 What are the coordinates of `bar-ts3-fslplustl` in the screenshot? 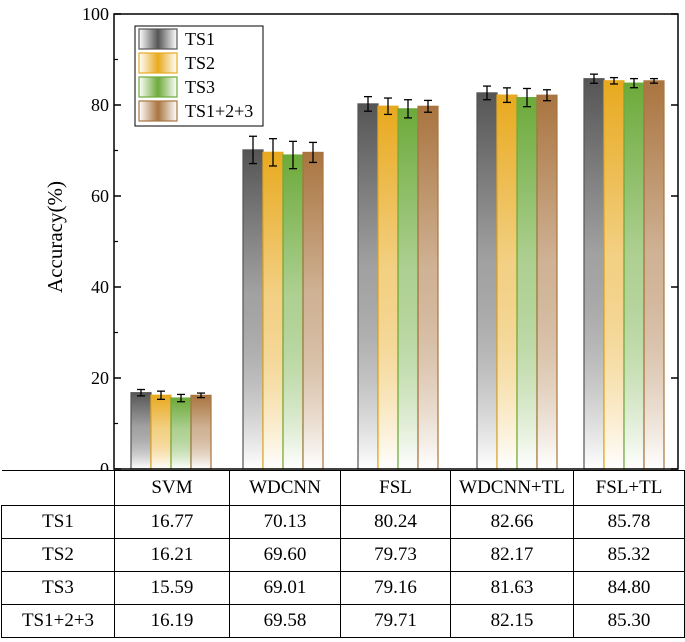 It's located at (634, 276).